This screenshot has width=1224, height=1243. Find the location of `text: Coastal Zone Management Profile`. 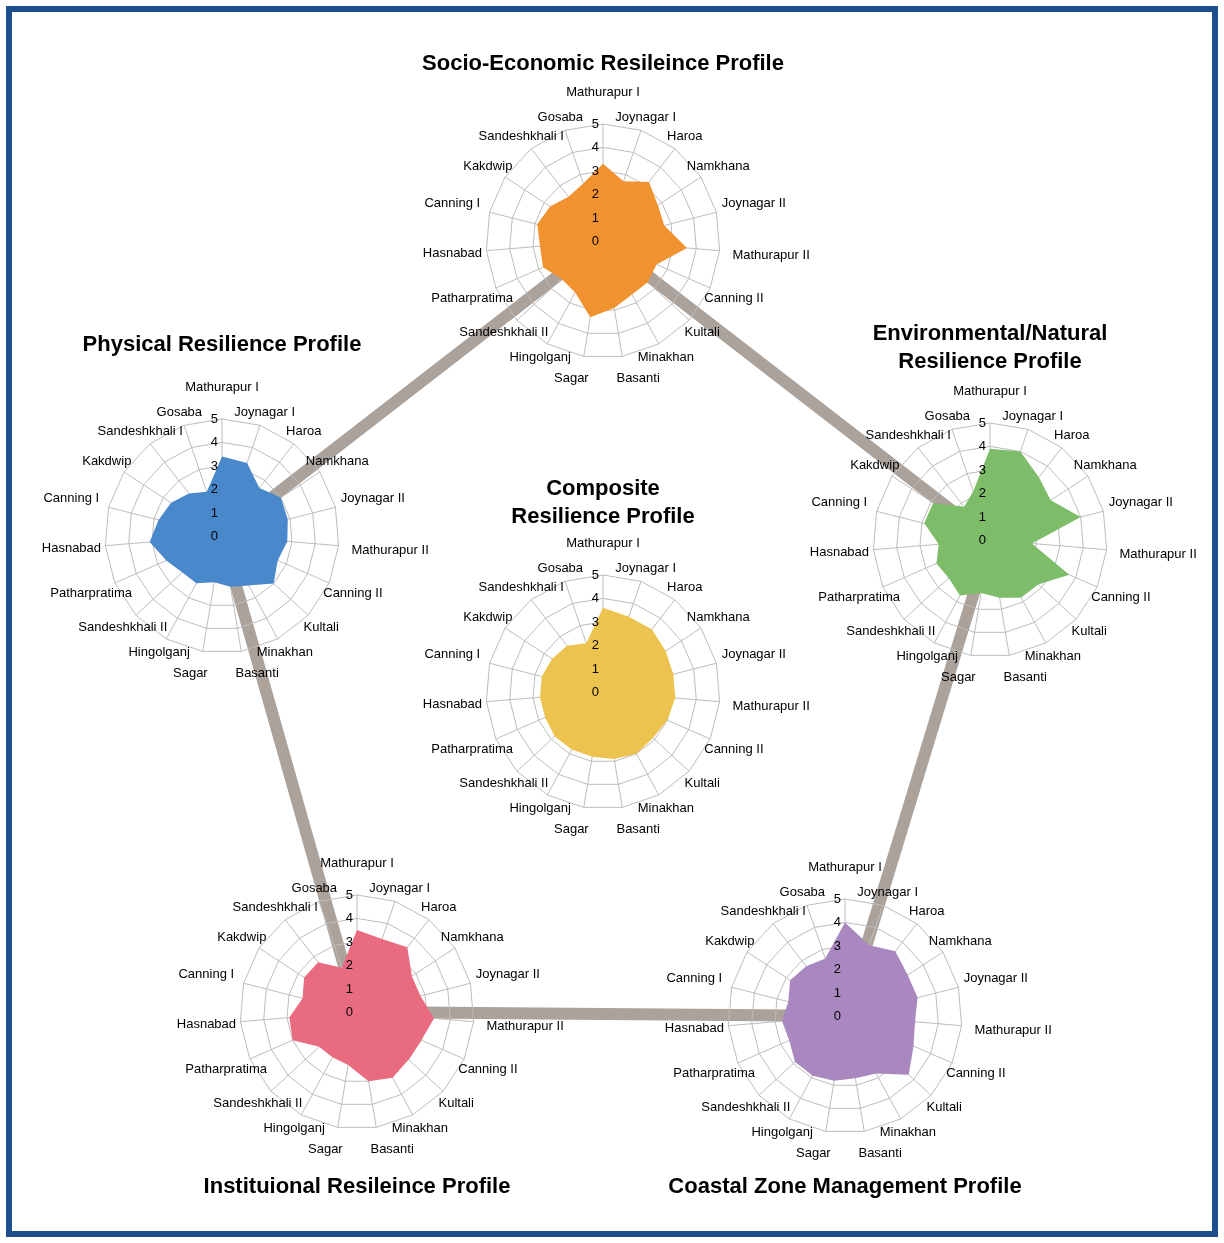

text: Coastal Zone Management Profile is located at coordinates (845, 1185).